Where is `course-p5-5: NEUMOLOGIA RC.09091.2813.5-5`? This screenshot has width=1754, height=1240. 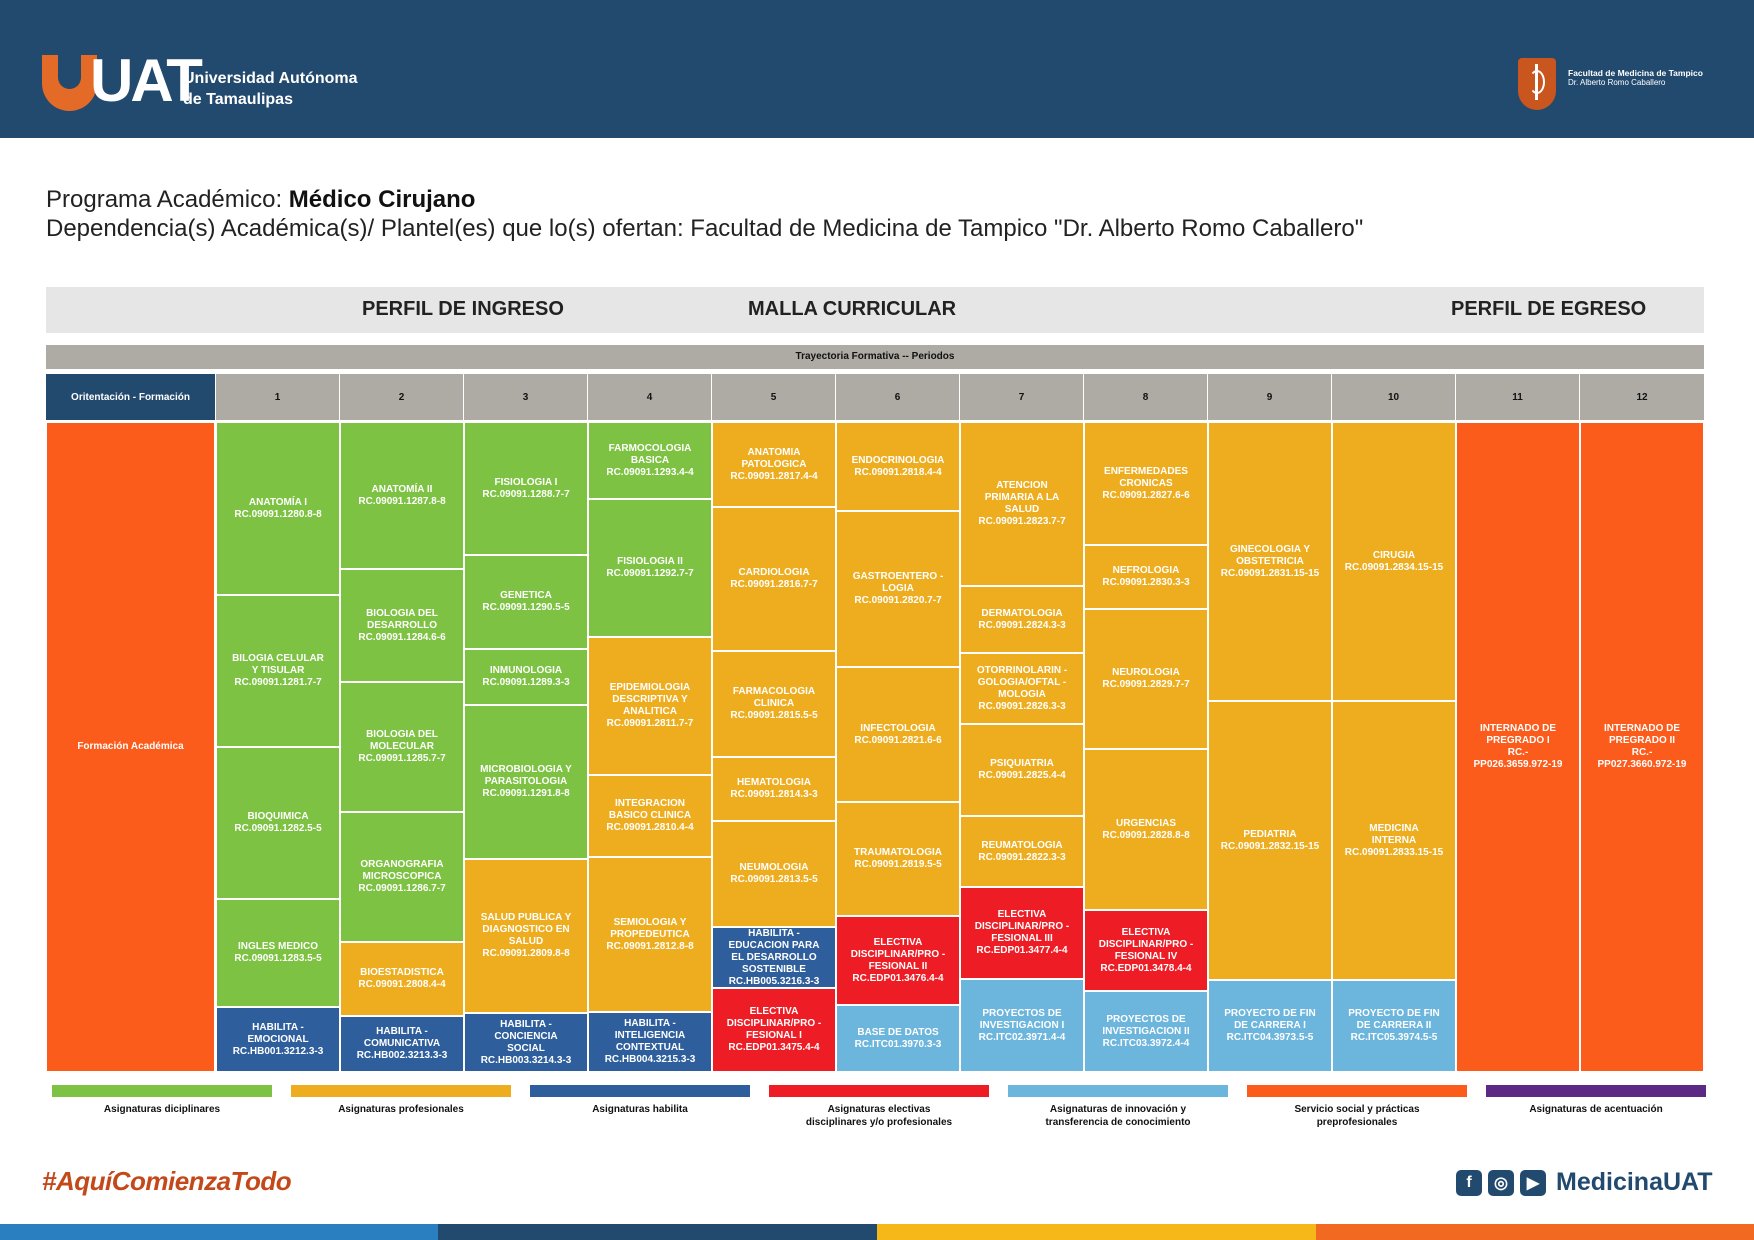
course-p5-5: NEUMOLOGIA RC.09091.2813.5-5 is located at coordinates (774, 874).